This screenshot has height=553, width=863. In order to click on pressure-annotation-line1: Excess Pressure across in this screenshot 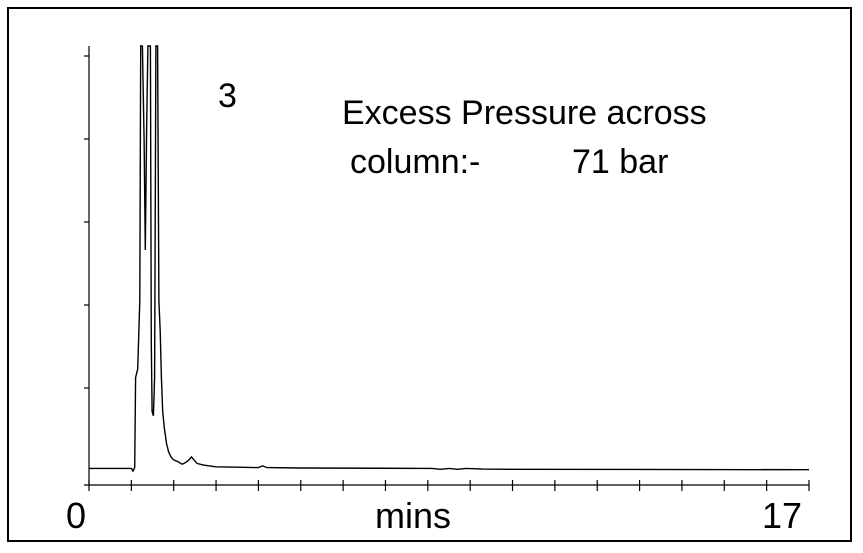, I will do `click(524, 113)`.